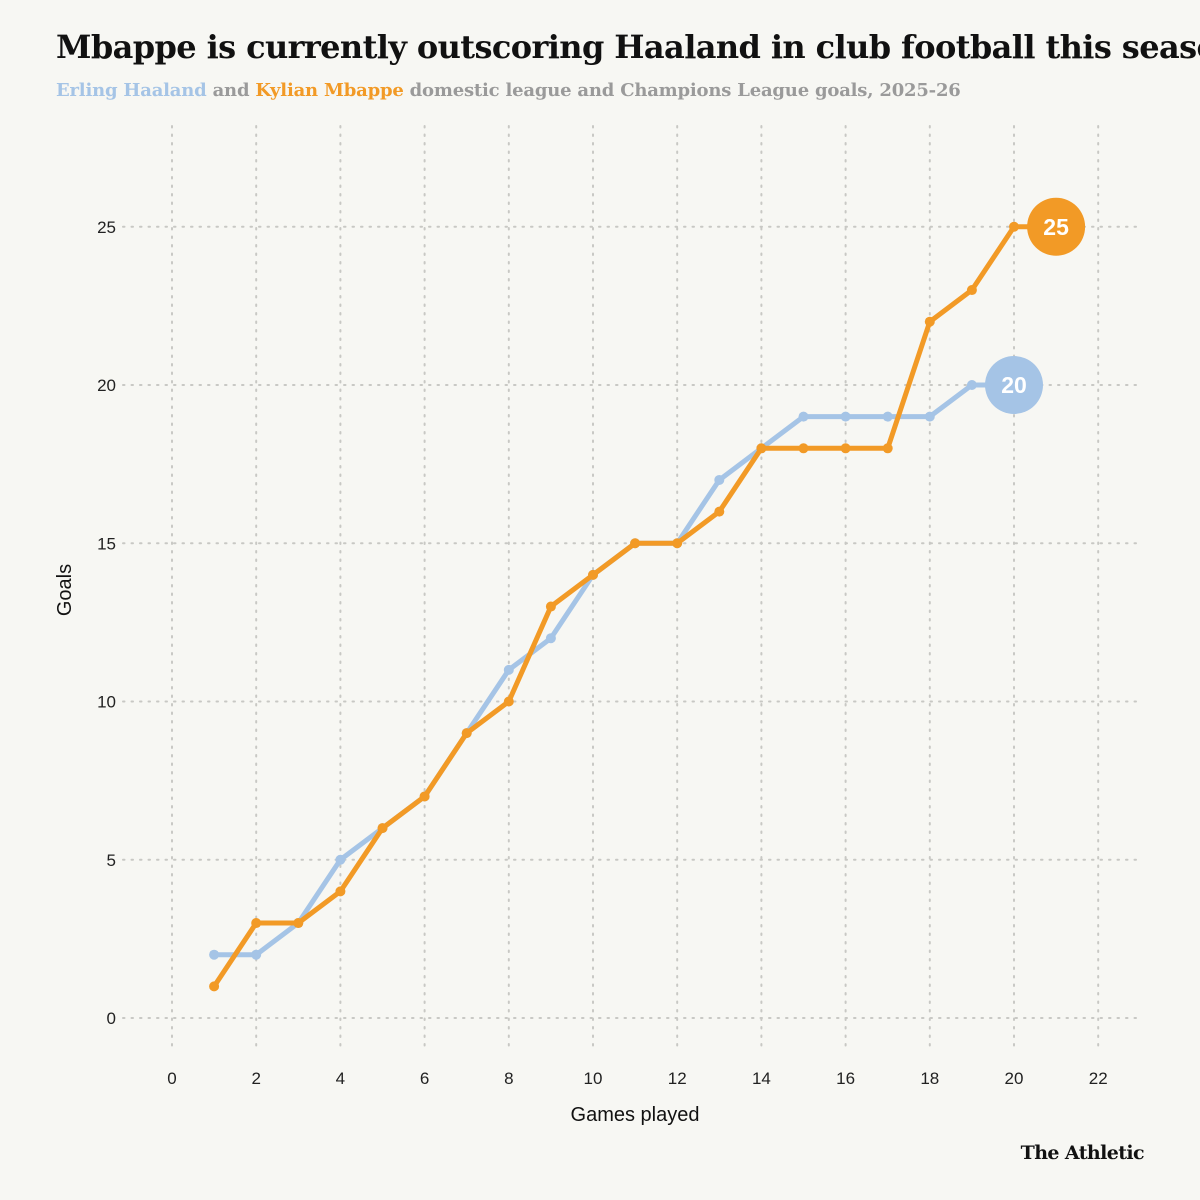 The height and width of the screenshot is (1200, 1200). I want to click on x-tick-label: 20, so click(1014, 1078).